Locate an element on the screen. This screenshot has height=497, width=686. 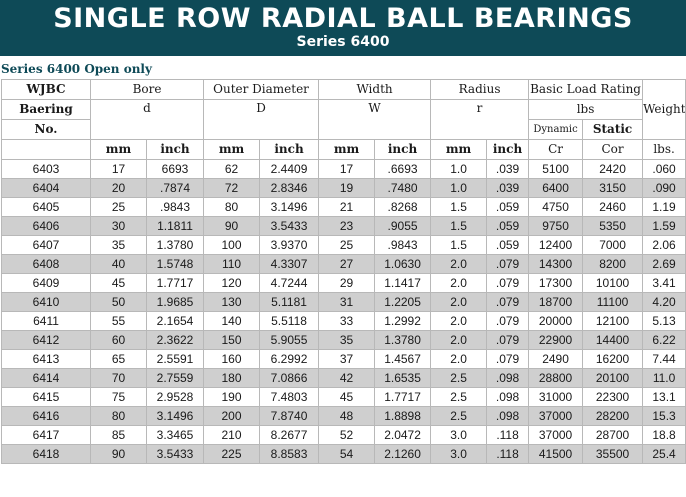
cell-weight-lbs: 3.41 is located at coordinates (664, 283).